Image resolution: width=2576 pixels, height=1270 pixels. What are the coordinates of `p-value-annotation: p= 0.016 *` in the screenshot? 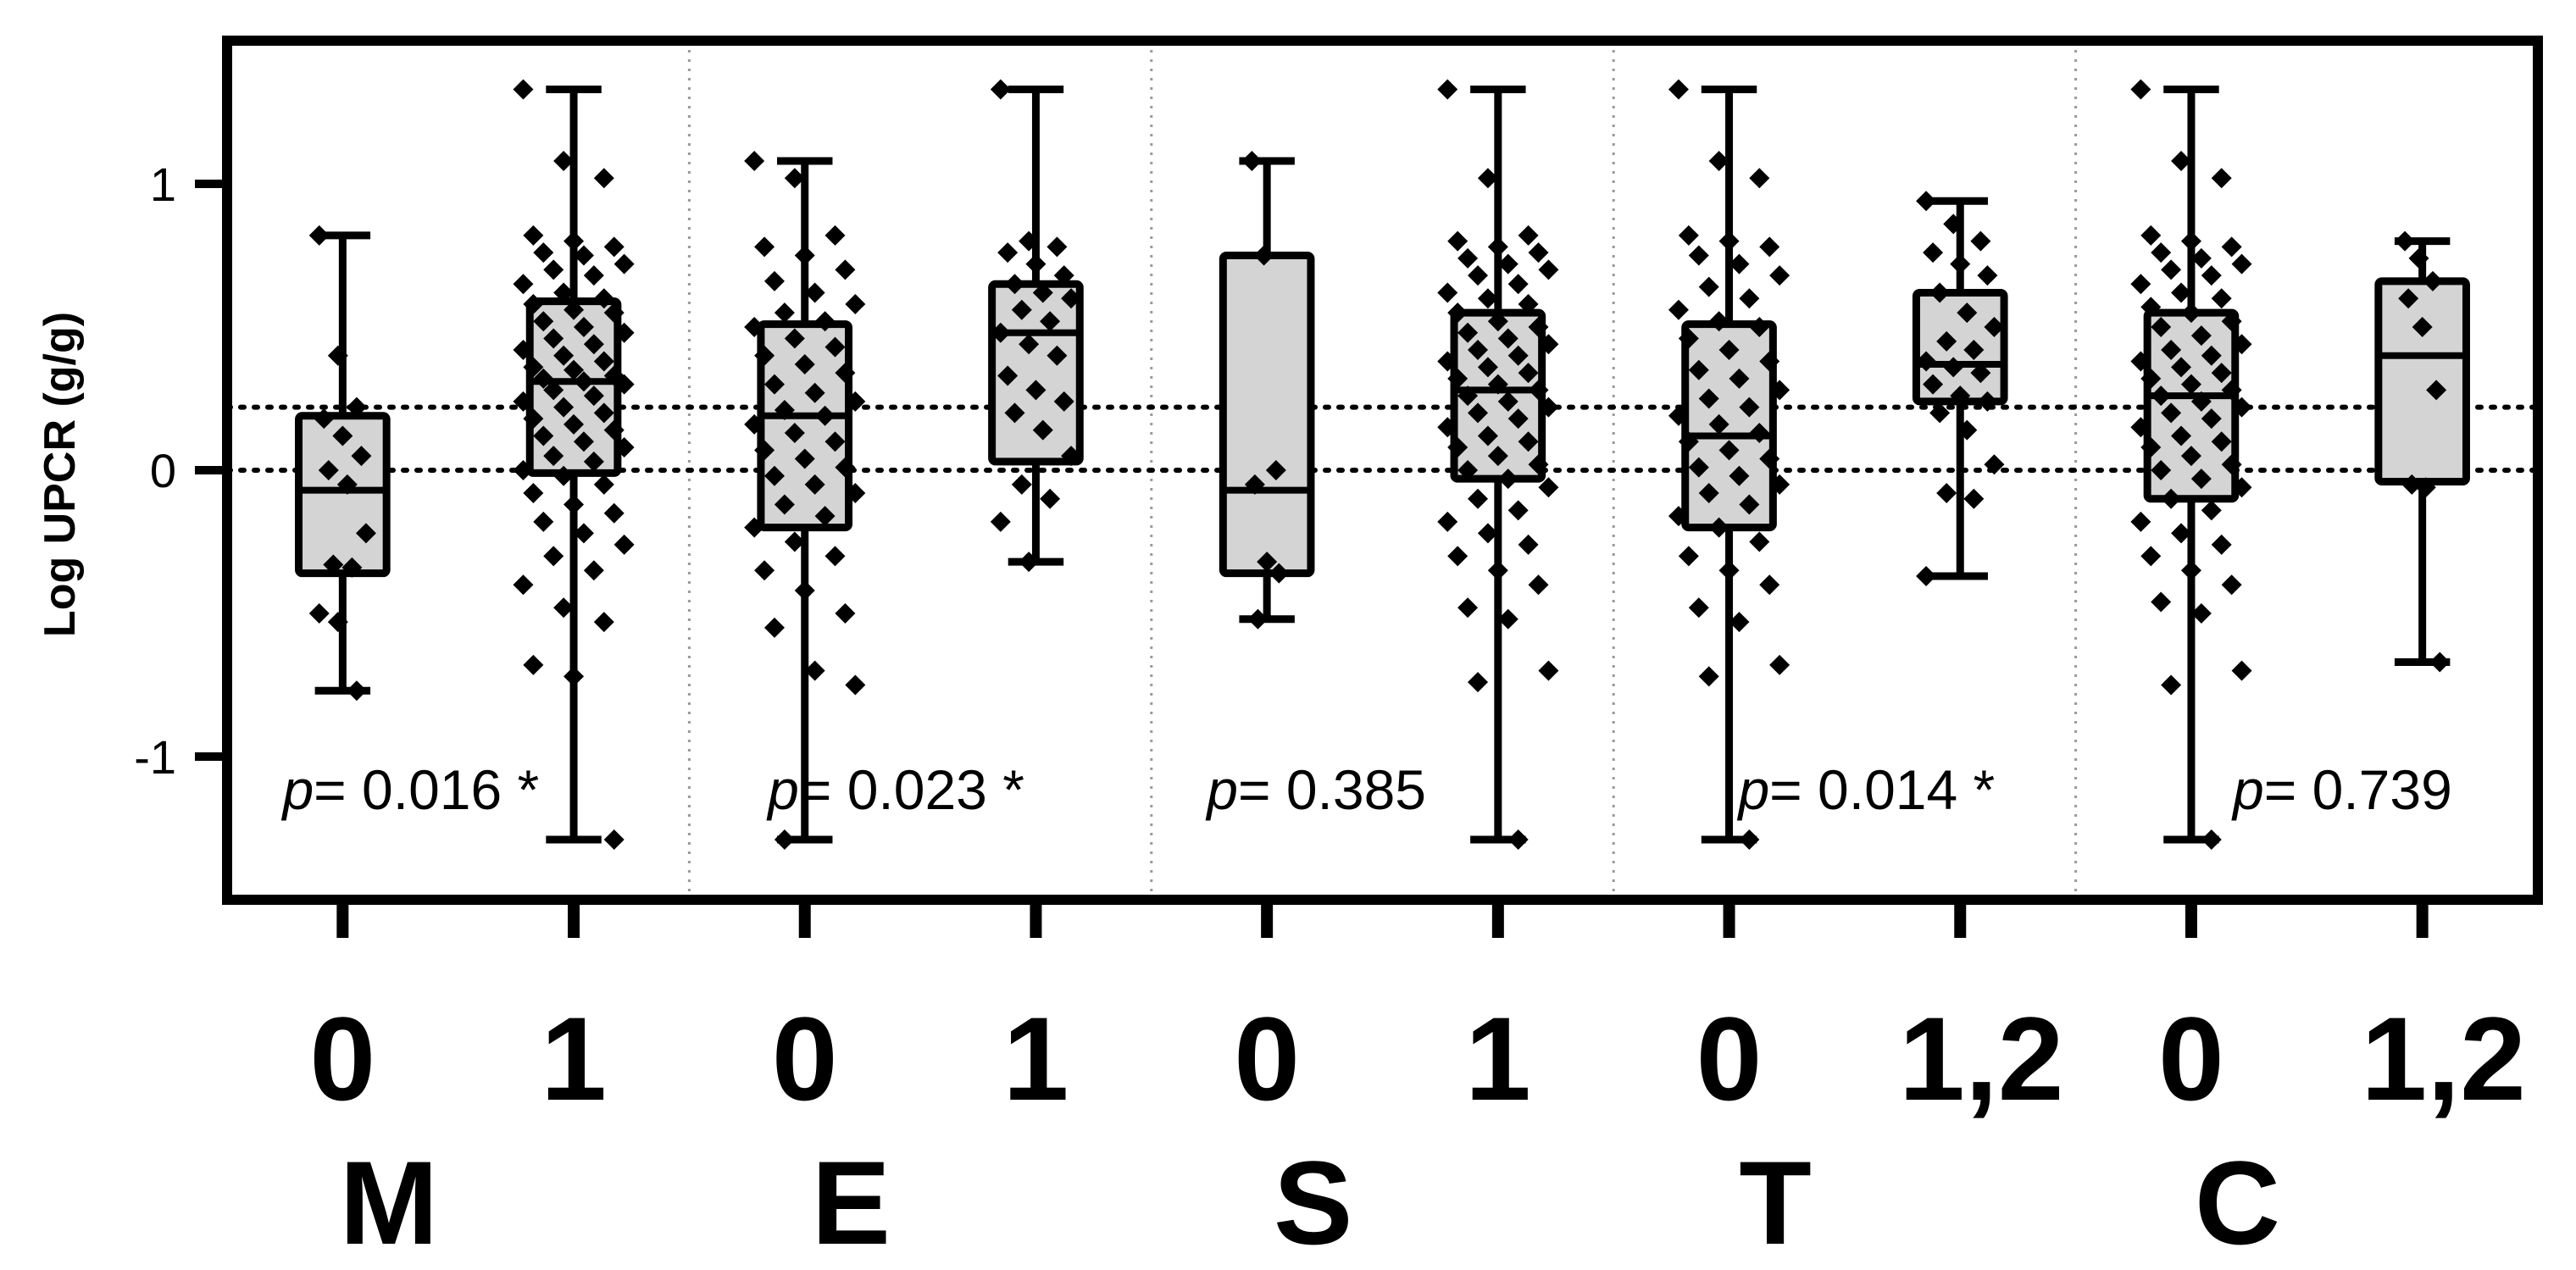 It's located at (409, 789).